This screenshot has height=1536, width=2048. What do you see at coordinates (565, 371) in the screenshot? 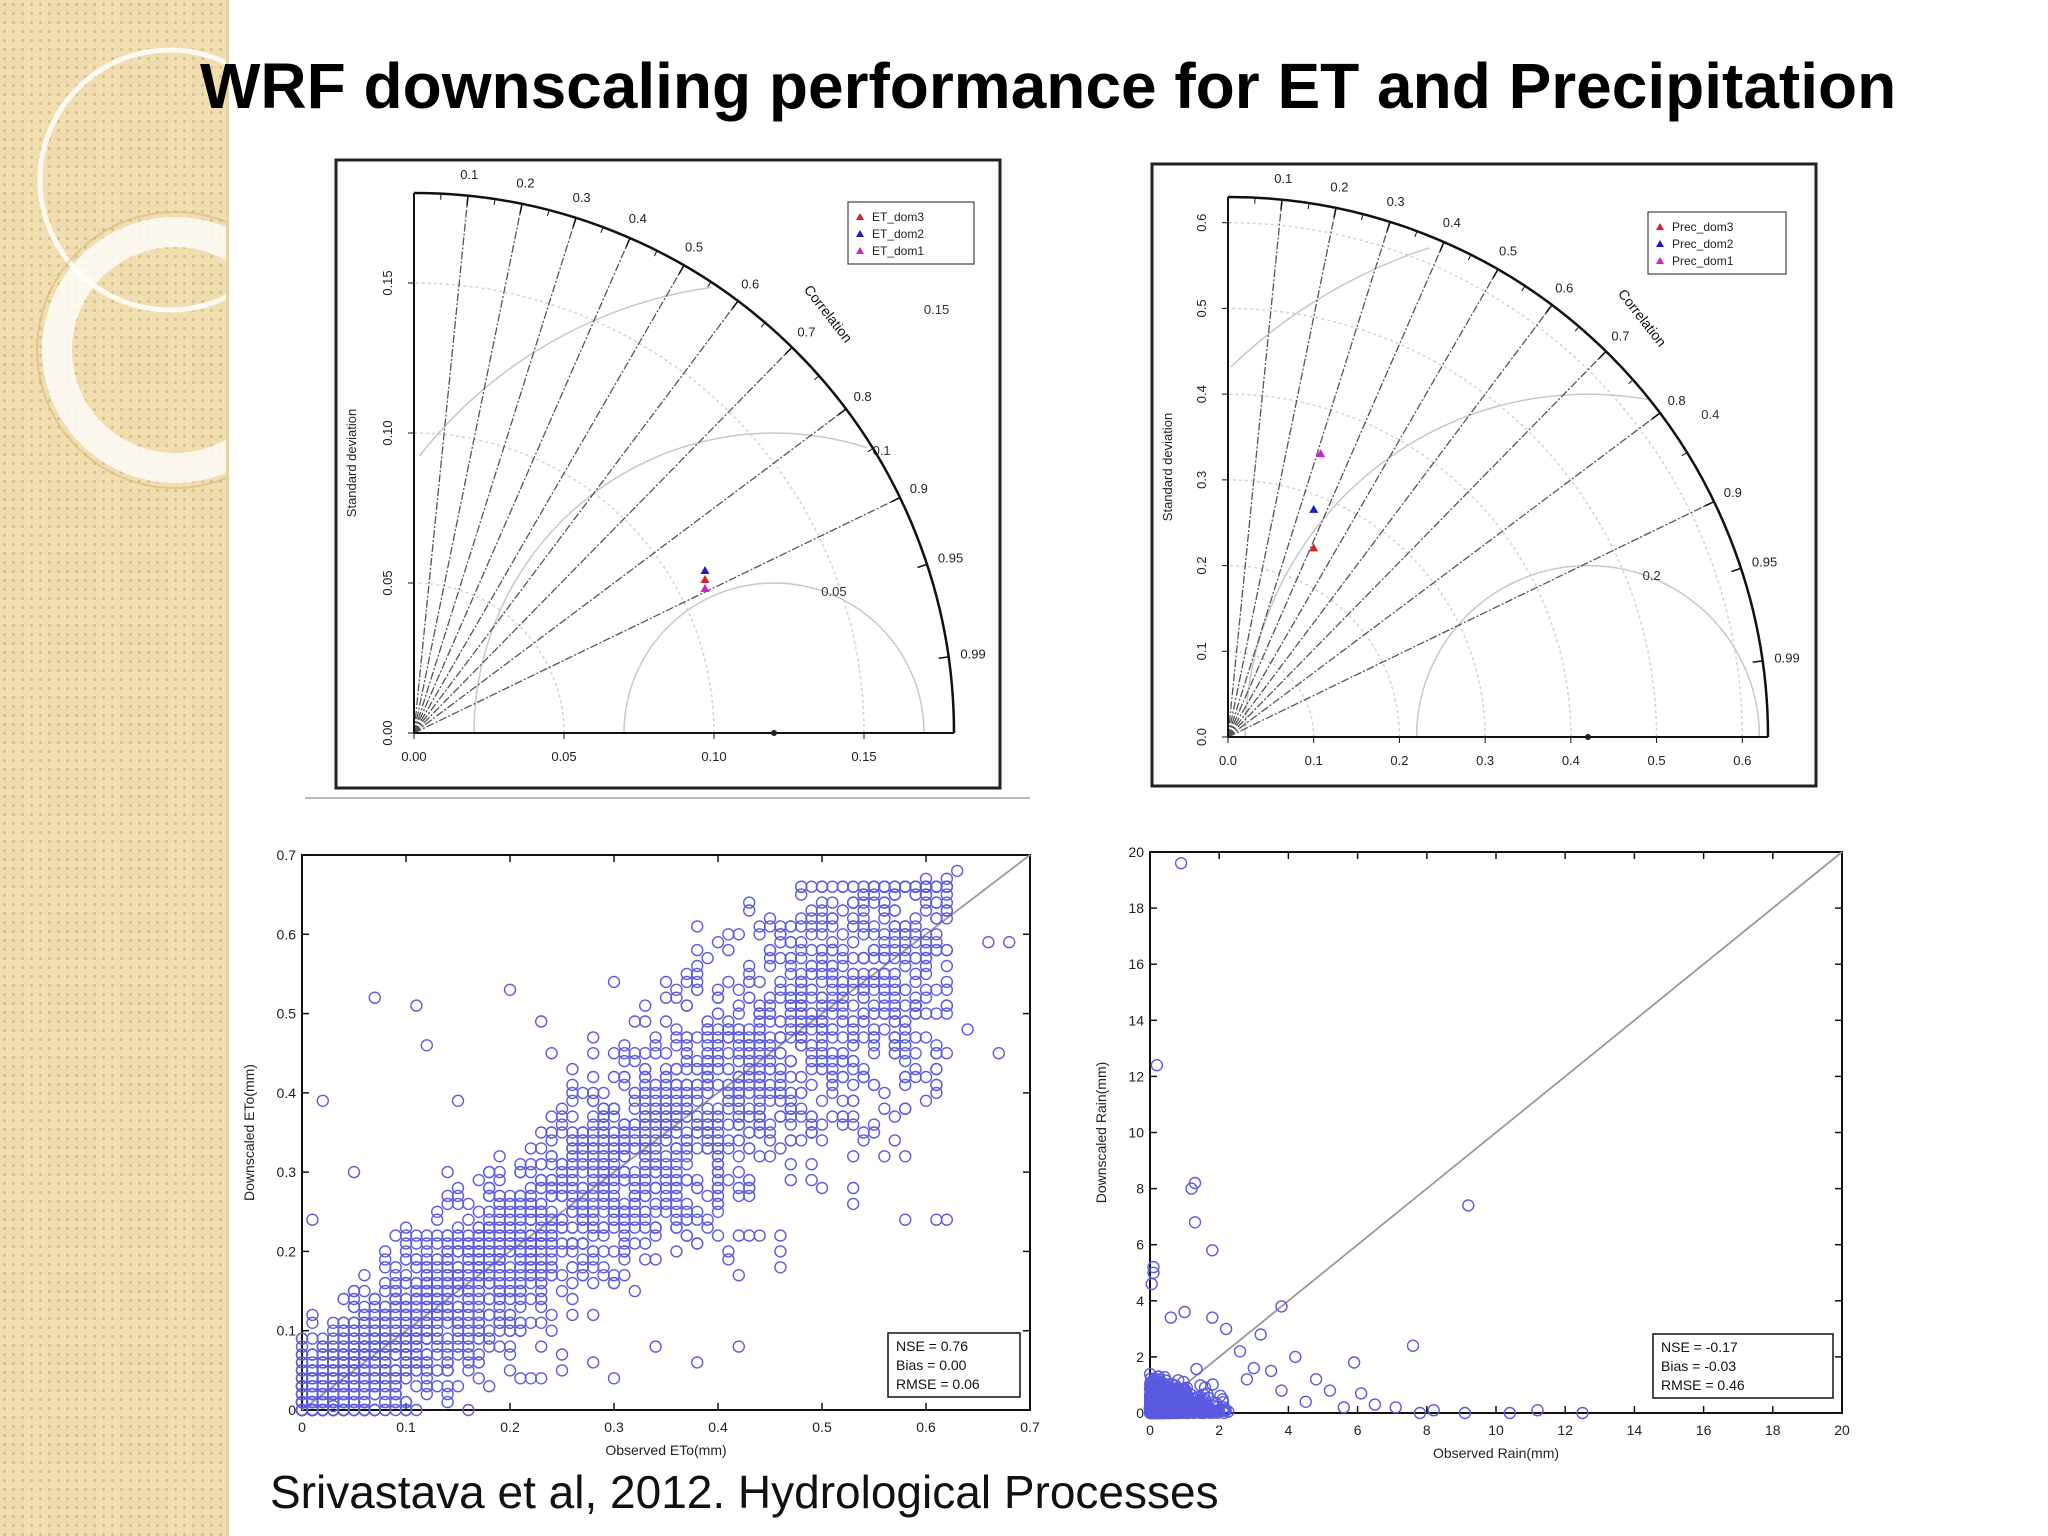
I see `rmsd-arc` at bounding box center [565, 371].